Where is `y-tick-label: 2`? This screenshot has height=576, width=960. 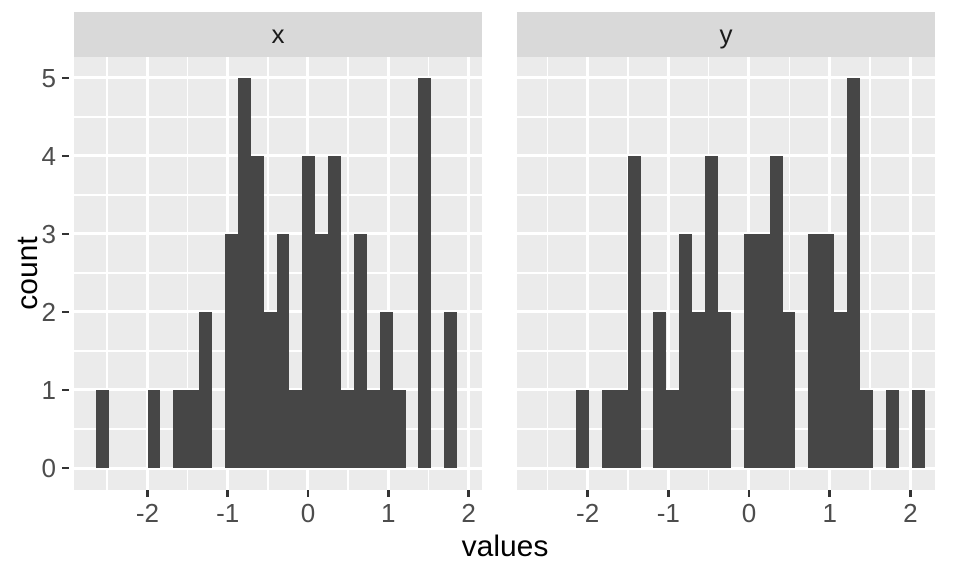 y-tick-label: 2 is located at coordinates (48, 311).